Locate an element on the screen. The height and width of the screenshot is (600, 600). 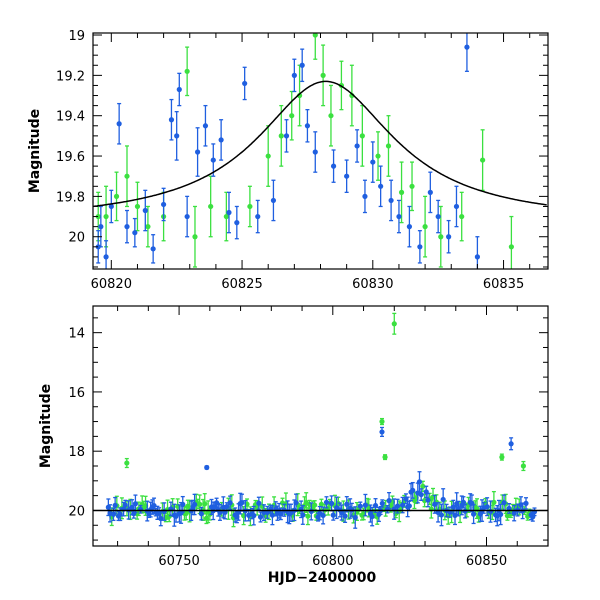
bottom-blue-series is located at coordinates (321, 477).